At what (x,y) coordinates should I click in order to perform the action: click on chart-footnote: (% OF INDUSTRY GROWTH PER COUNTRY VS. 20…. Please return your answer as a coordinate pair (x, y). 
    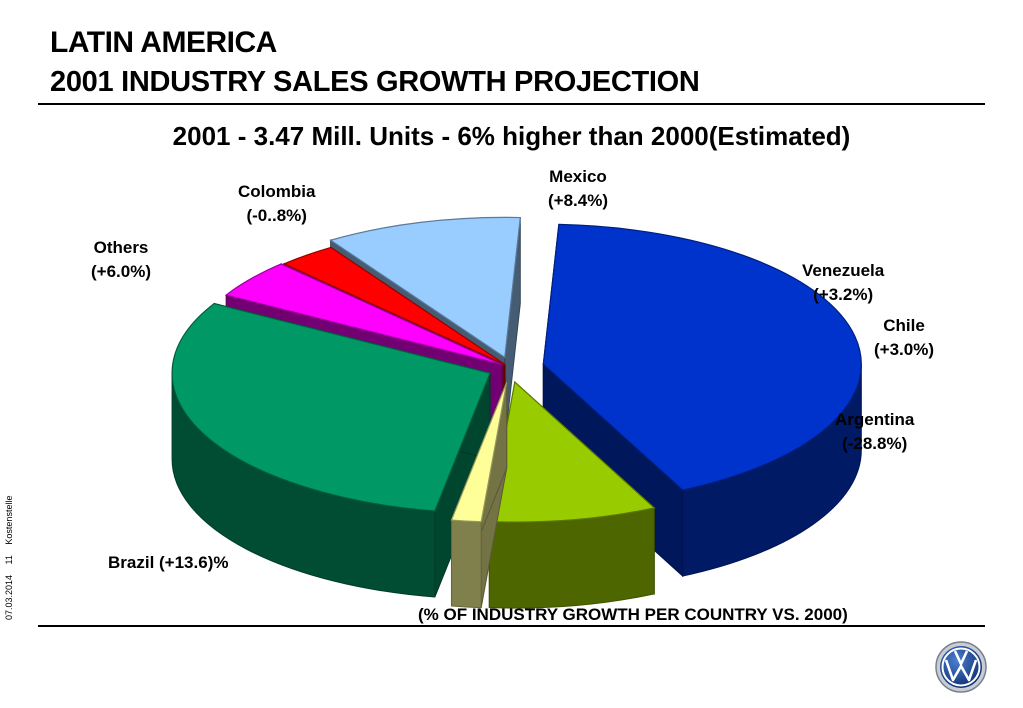
    Looking at the image, I should click on (633, 614).